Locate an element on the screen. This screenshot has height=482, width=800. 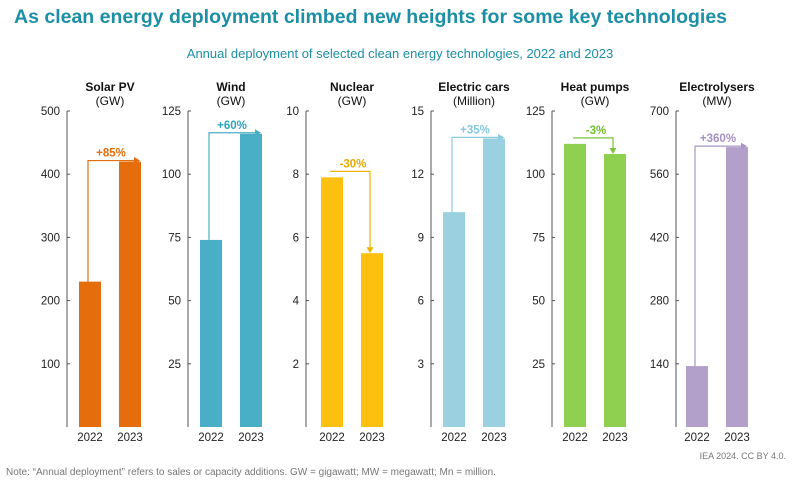
y-tick-label: 500 is located at coordinates (50, 112).